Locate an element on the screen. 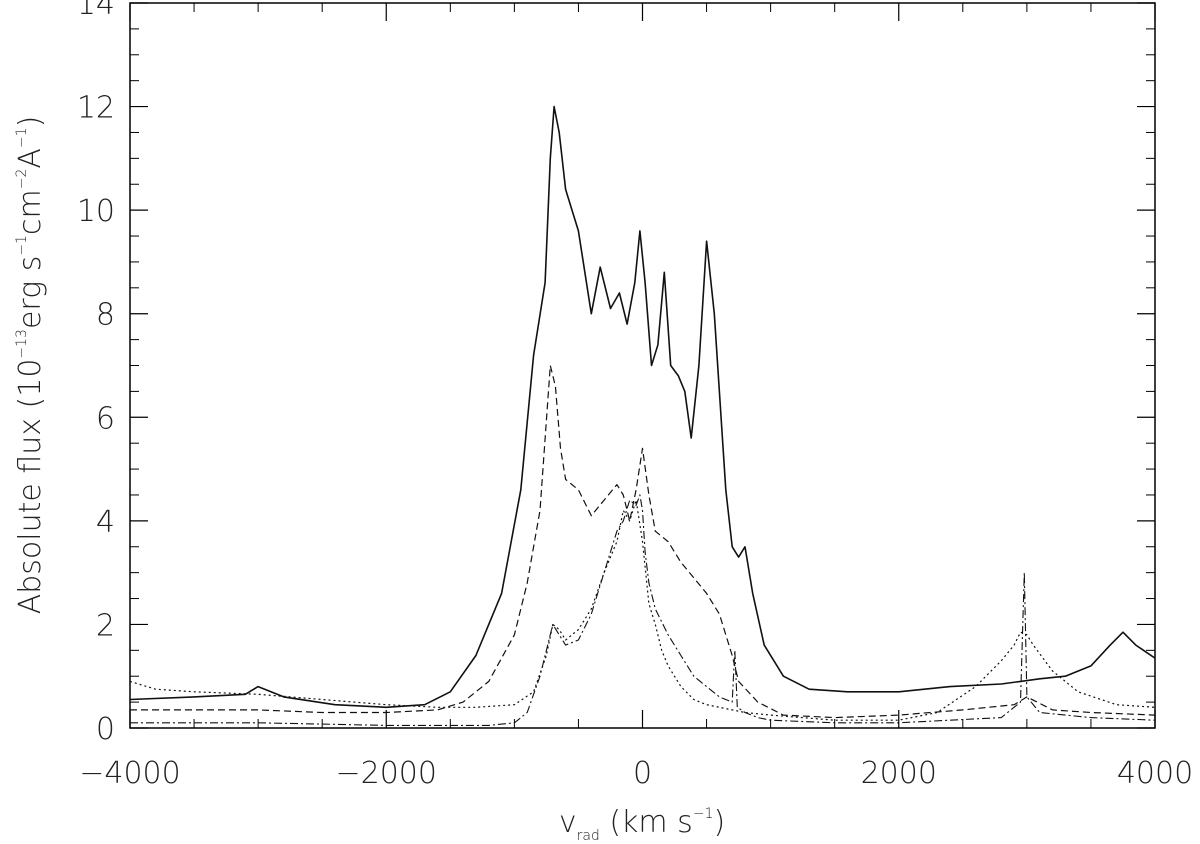  y-label-mid2: cm is located at coordinates (30, 212).